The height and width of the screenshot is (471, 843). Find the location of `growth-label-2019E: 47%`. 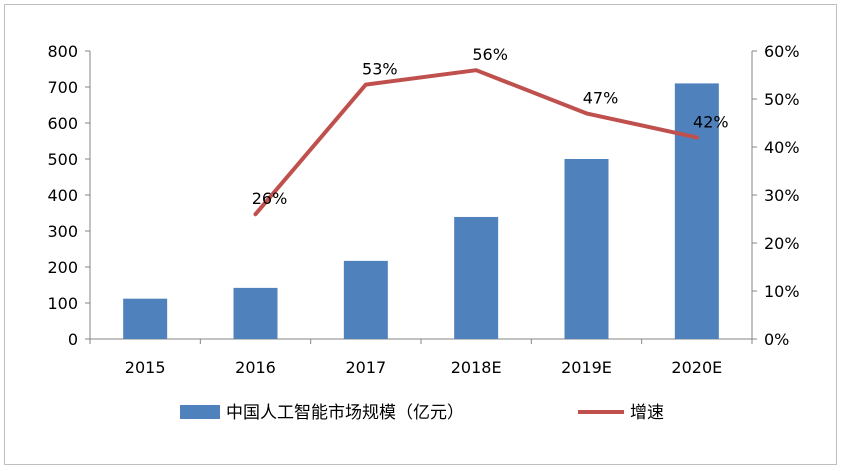

growth-label-2019E: 47% is located at coordinates (601, 97).